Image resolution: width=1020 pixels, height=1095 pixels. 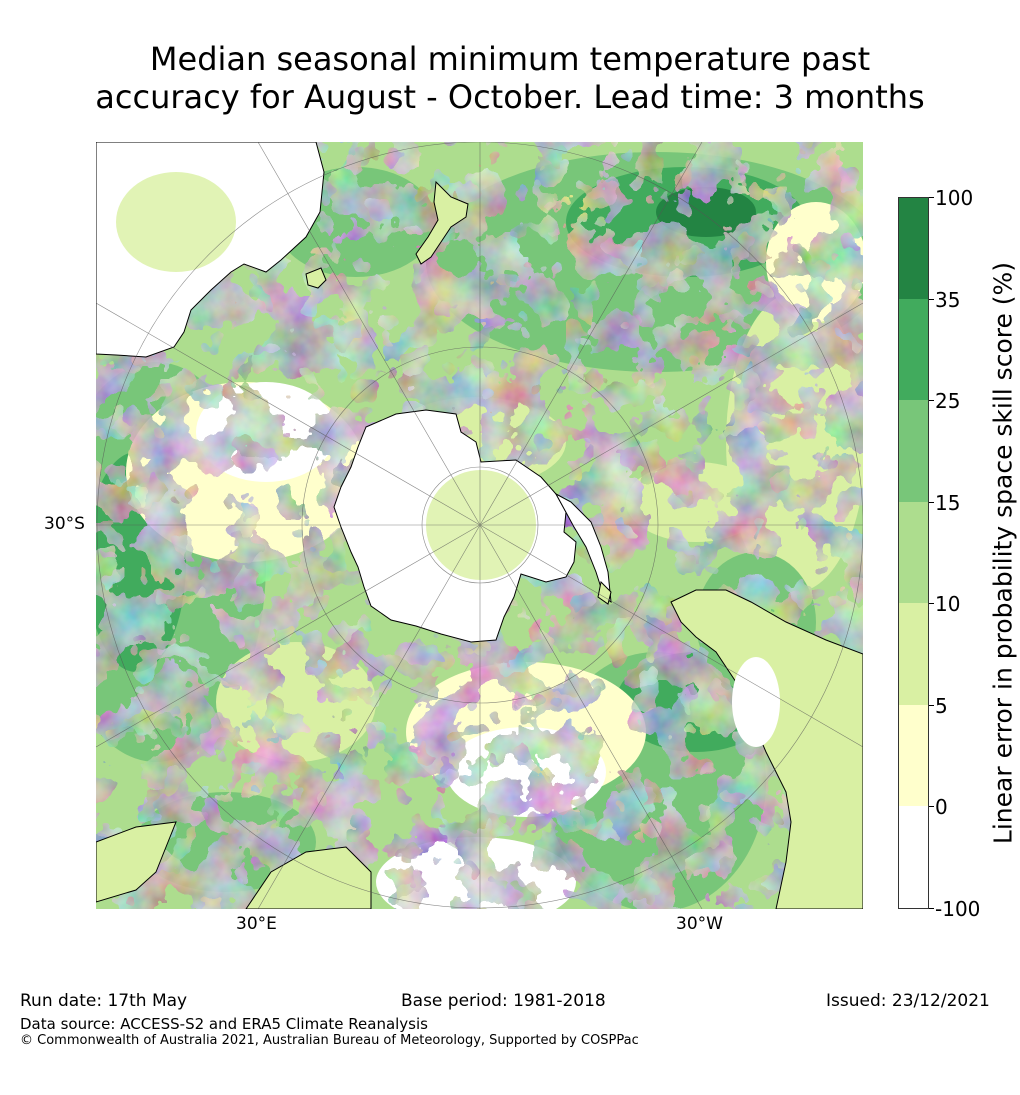 What do you see at coordinates (908, 1001) in the screenshot?
I see `issued-date: Issued: 23/12/2021` at bounding box center [908, 1001].